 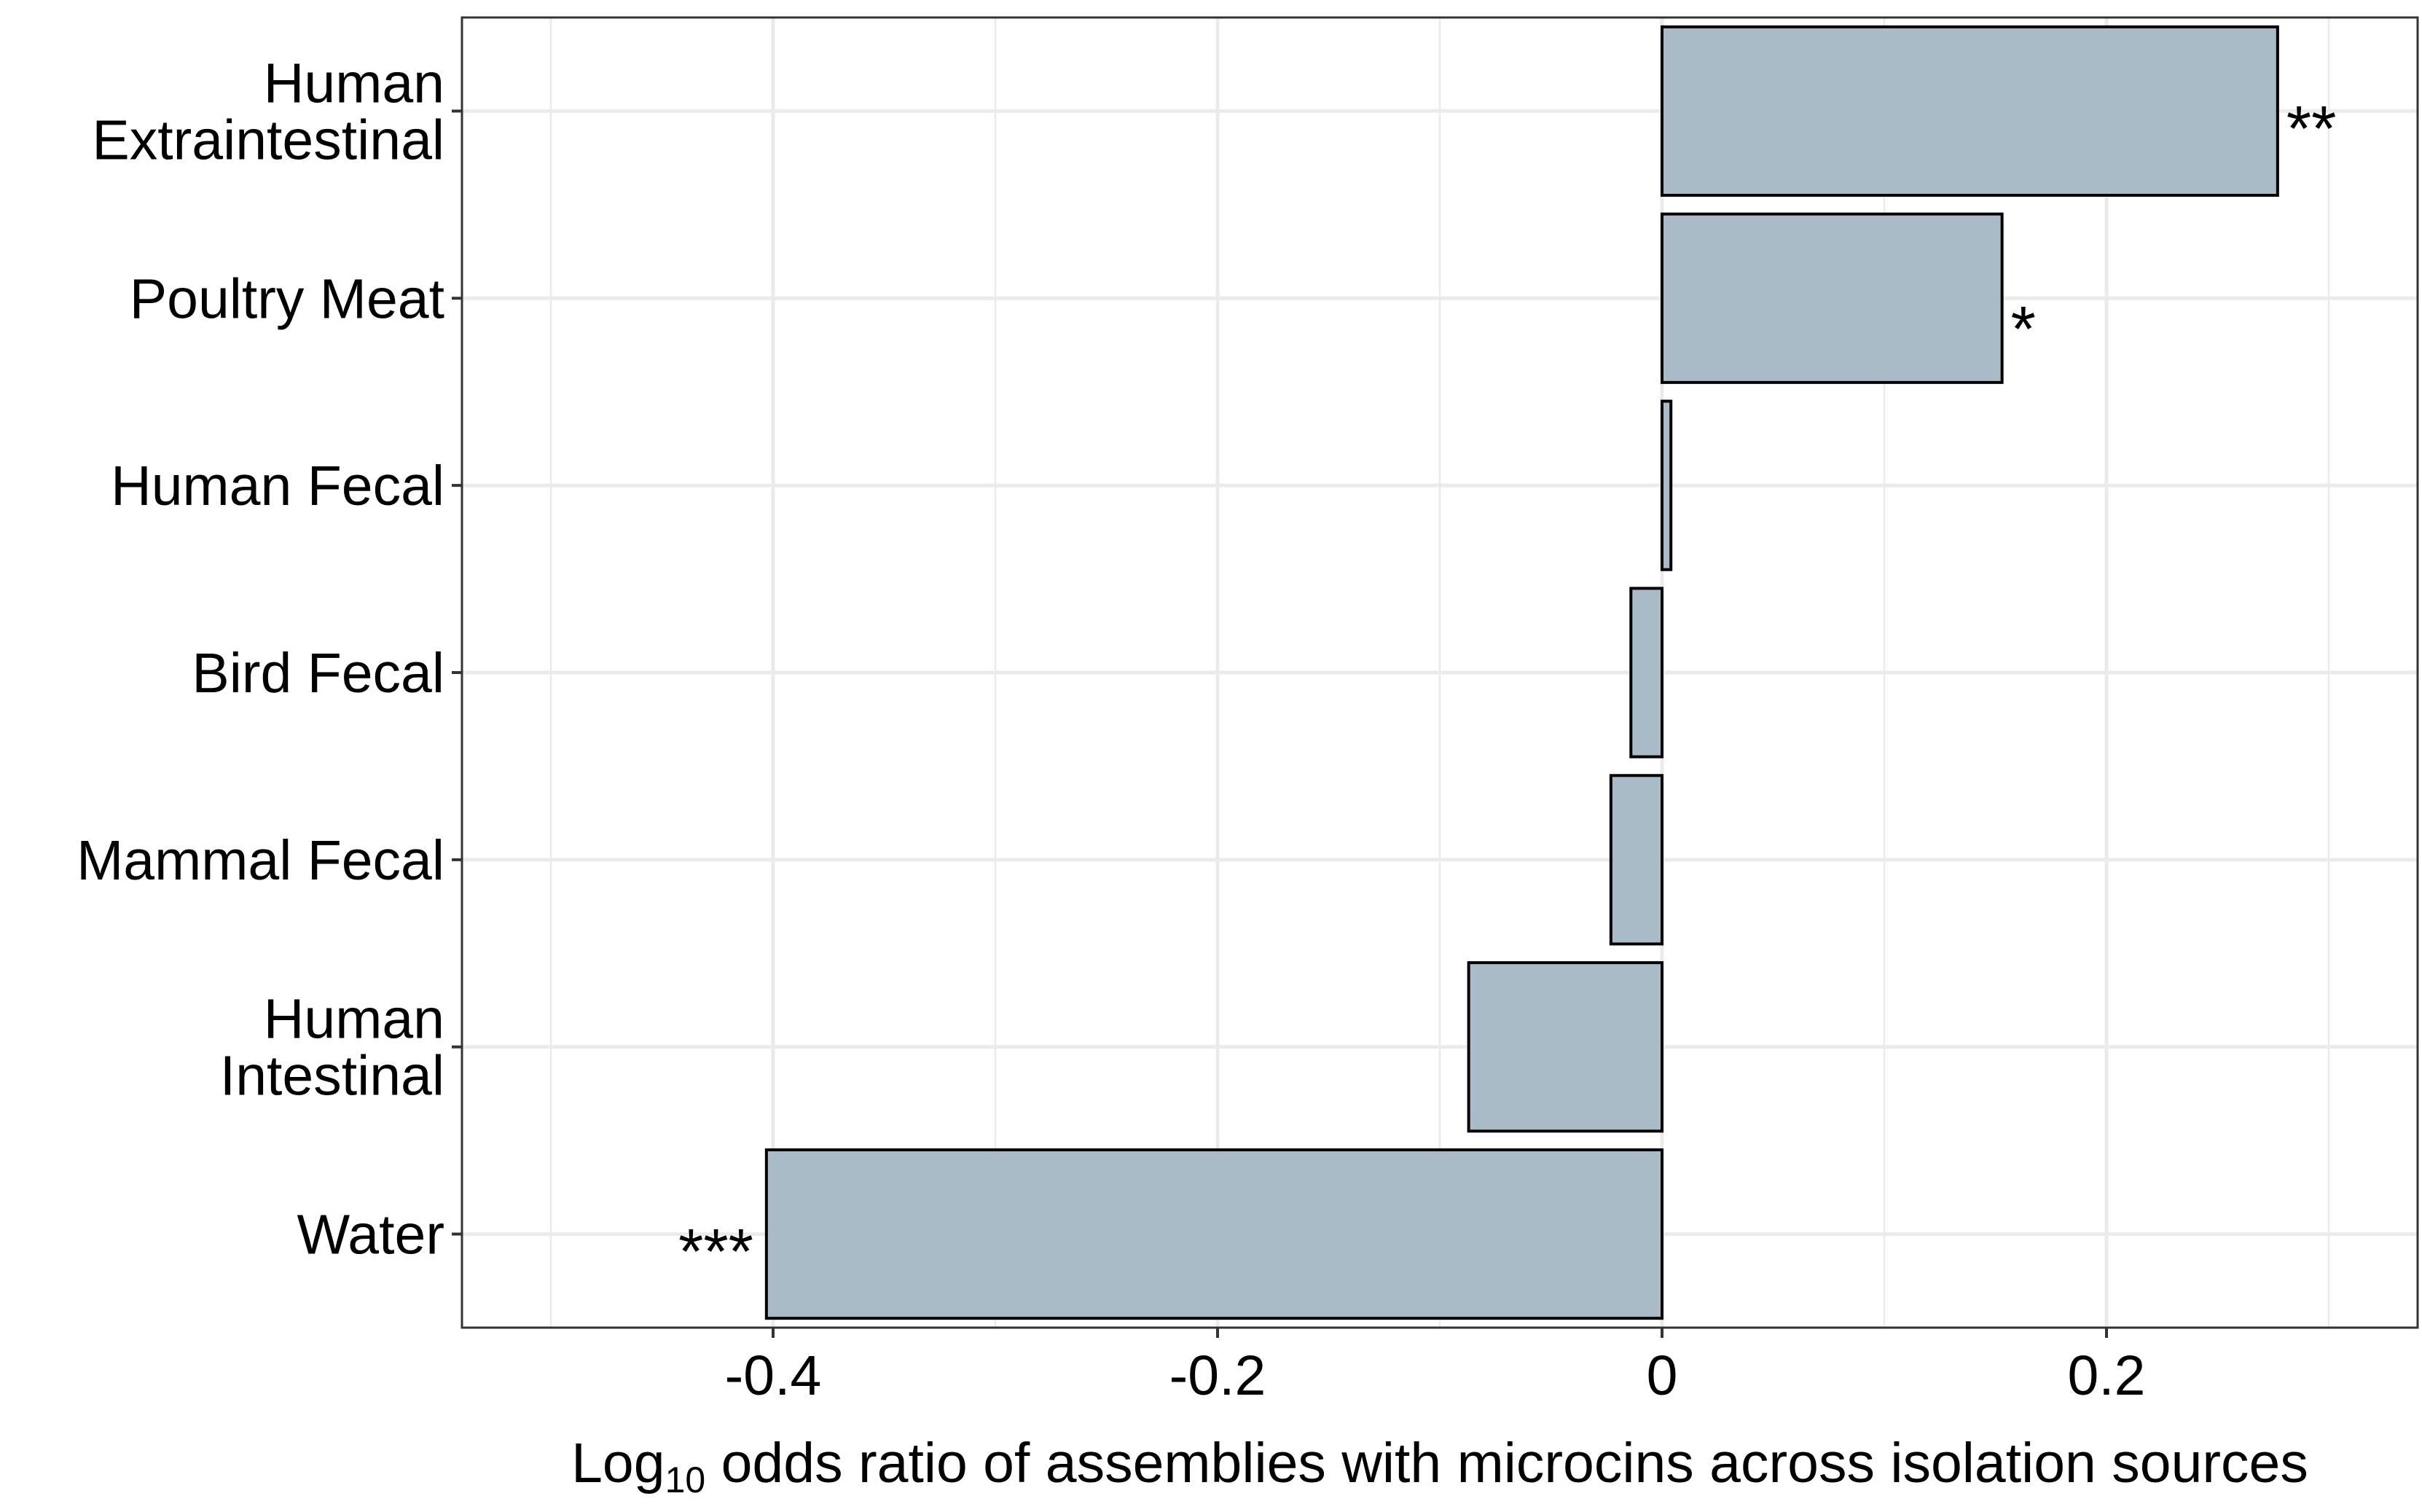 I want to click on category-label: Human Fecal, so click(x=277, y=486).